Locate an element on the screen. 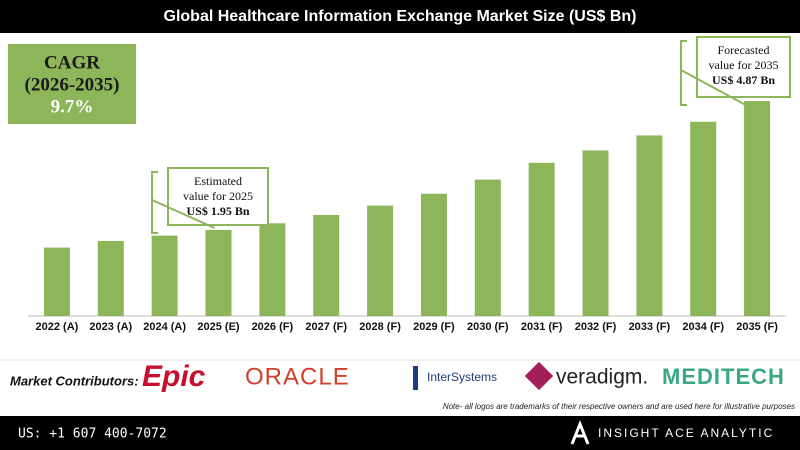  callout-text: value for 2025 is located at coordinates (218, 196).